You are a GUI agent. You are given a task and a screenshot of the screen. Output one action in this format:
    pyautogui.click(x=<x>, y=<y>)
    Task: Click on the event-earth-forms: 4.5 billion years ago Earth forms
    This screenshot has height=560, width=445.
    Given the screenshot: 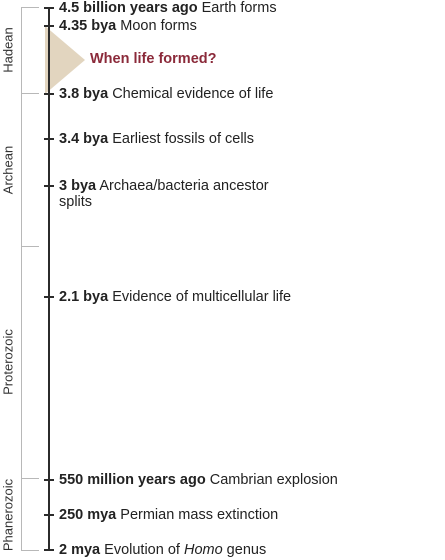 What is the action you would take?
    pyautogui.click(x=168, y=8)
    